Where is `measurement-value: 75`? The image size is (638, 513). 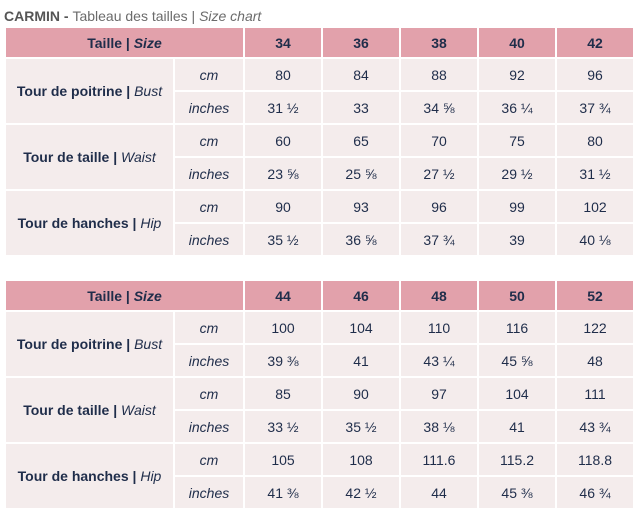 measurement-value: 75 is located at coordinates (517, 140).